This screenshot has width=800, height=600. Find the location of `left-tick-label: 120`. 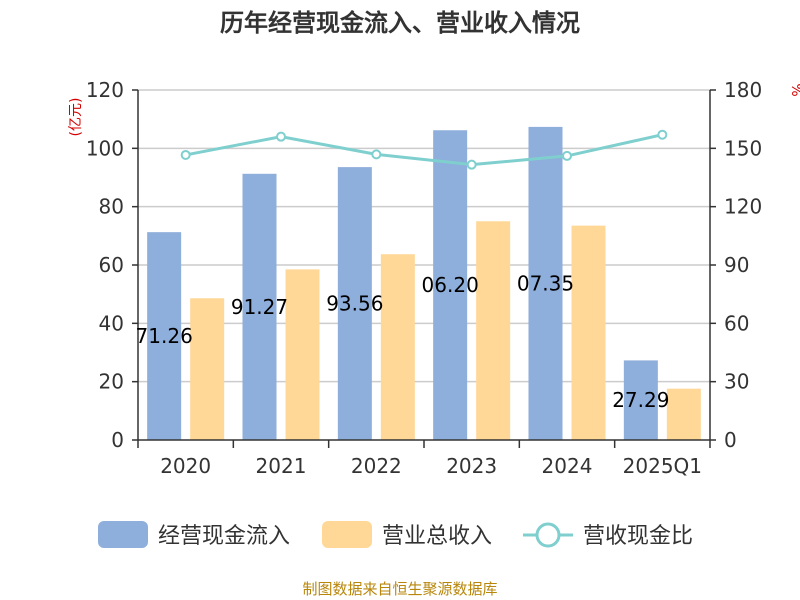

left-tick-label: 120 is located at coordinates (105, 90).